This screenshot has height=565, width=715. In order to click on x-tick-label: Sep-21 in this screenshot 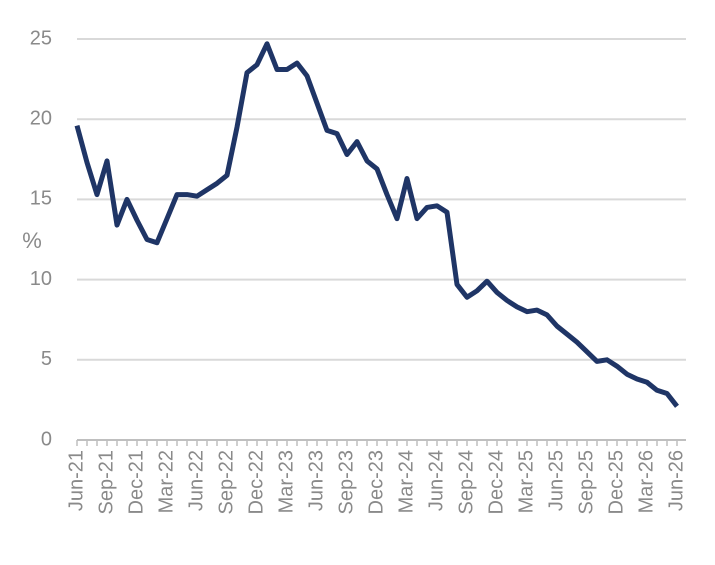, I will do `click(106, 482)`.